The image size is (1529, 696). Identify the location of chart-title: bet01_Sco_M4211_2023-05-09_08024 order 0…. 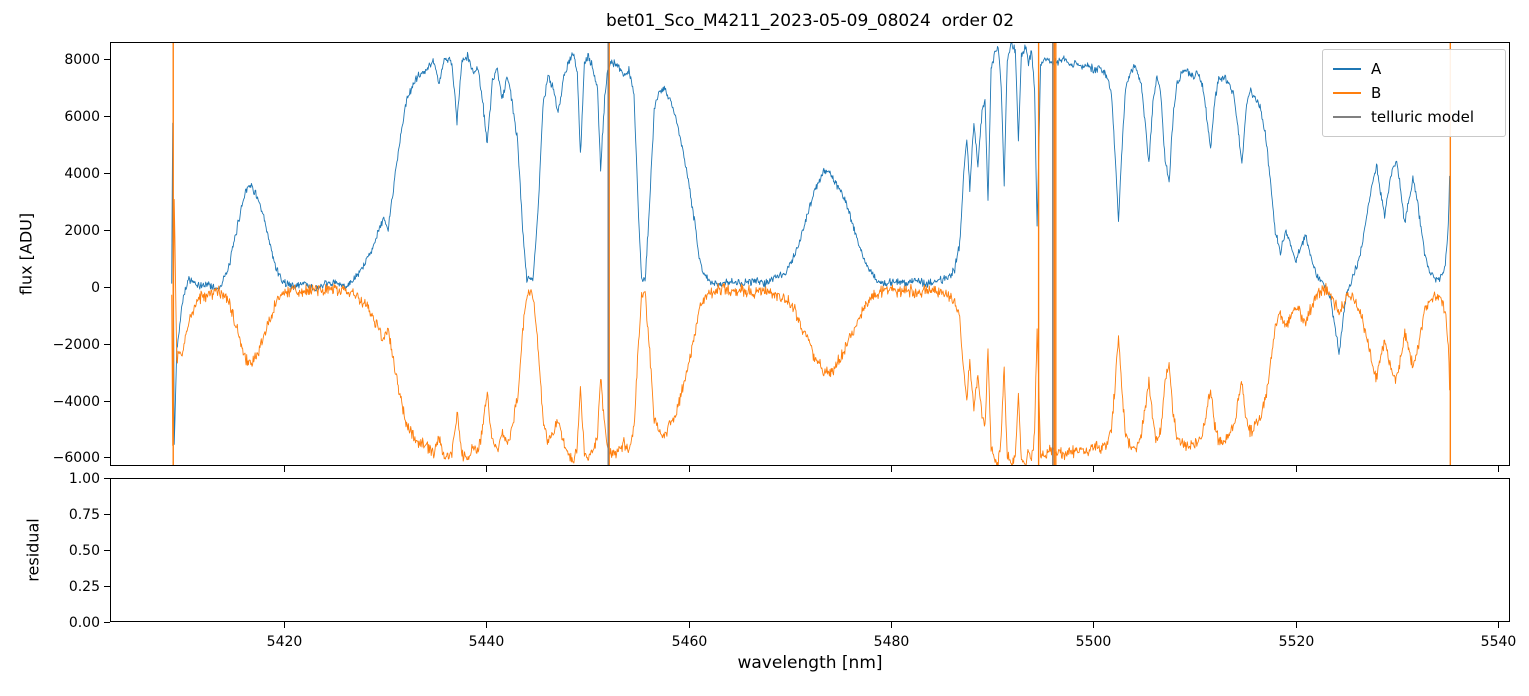
(810, 21).